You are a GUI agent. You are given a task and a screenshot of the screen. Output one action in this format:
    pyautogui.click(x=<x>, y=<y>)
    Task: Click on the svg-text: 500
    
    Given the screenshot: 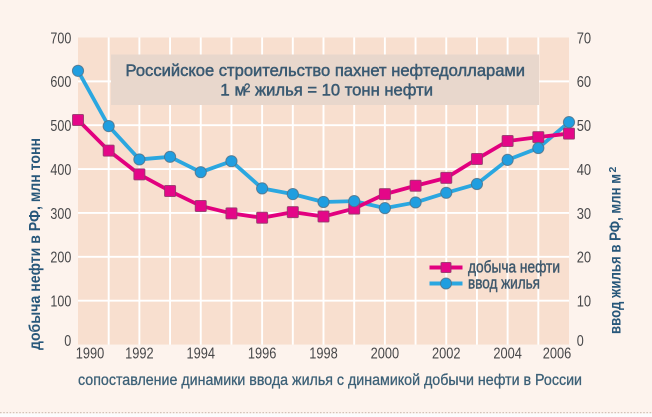 What is the action you would take?
    pyautogui.click(x=60, y=126)
    